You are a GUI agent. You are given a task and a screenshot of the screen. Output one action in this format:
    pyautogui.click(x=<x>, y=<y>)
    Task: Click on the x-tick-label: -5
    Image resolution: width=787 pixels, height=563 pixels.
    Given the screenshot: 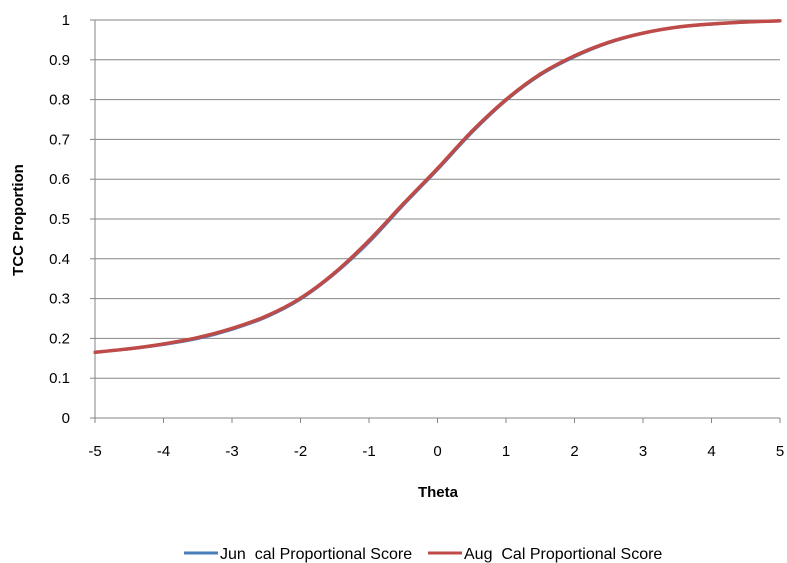 What is the action you would take?
    pyautogui.click(x=94, y=451)
    